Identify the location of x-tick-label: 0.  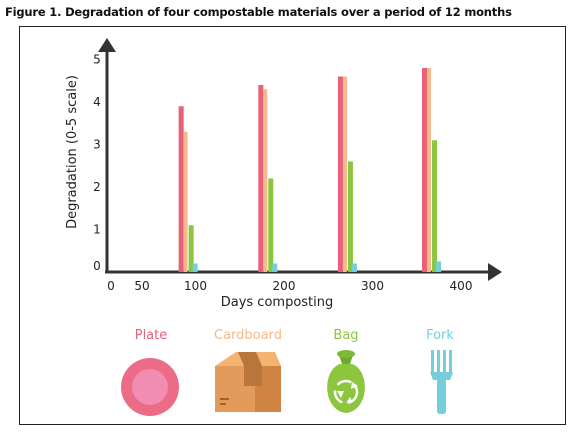
(111, 286).